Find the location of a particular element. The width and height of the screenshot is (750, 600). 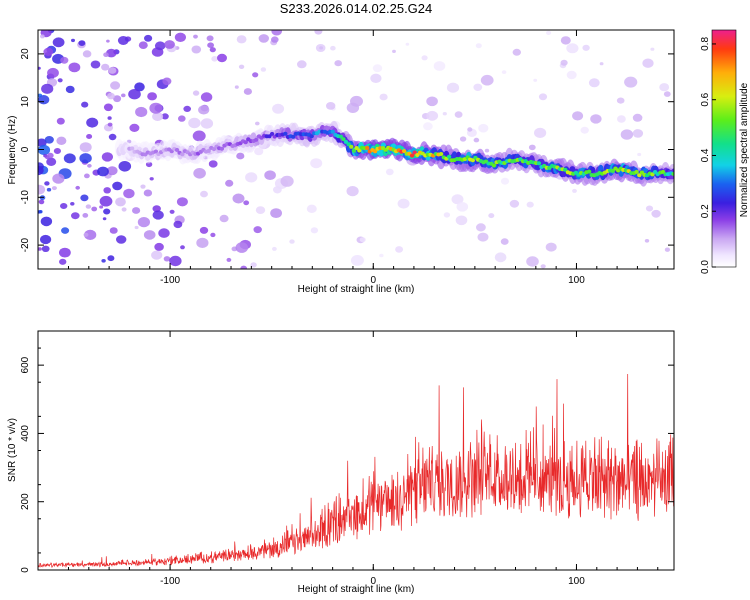

colorbar-label: Normalized spectral amplitude is located at coordinates (744, 149).